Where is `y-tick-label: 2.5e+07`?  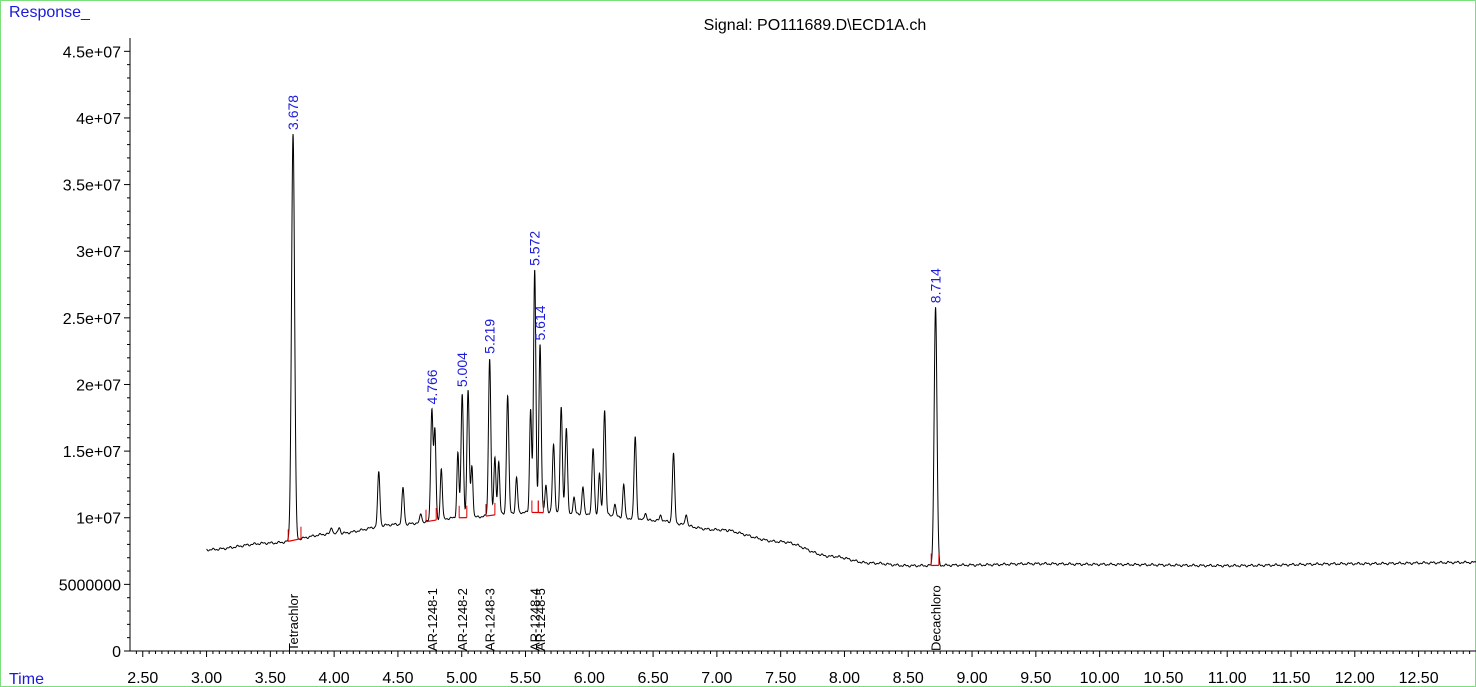 y-tick-label: 2.5e+07 is located at coordinates (92, 319).